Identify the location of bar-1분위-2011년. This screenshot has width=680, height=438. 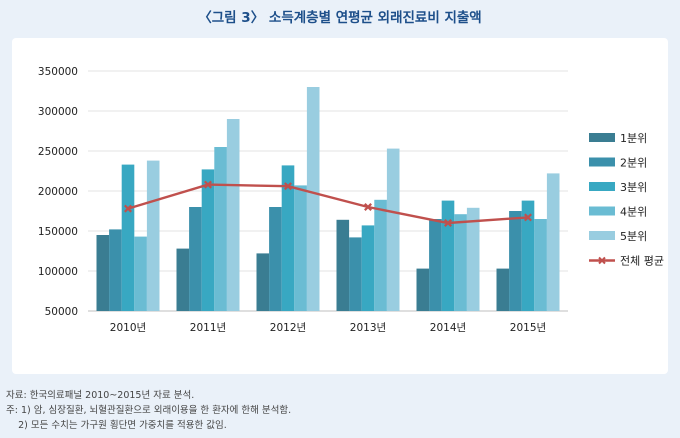
(183, 279).